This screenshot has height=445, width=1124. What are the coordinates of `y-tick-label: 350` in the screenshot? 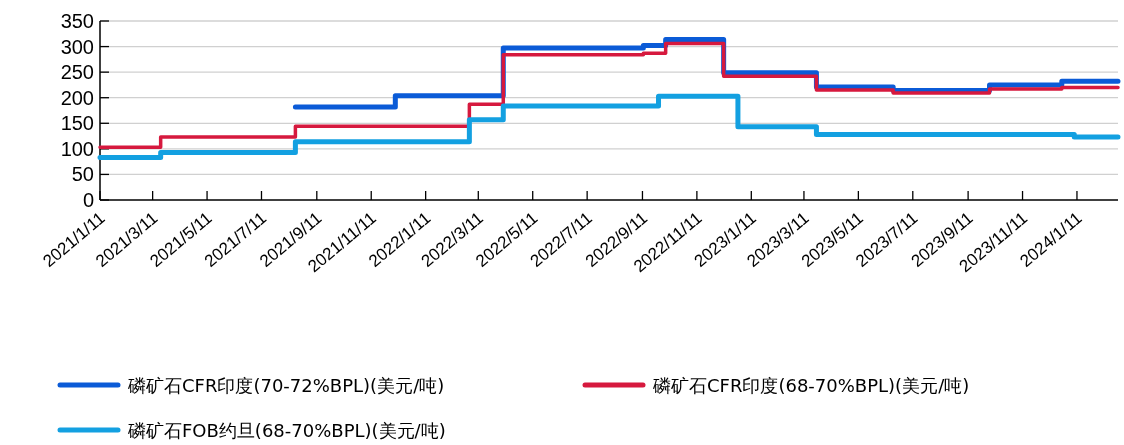 It's located at (77, 21).